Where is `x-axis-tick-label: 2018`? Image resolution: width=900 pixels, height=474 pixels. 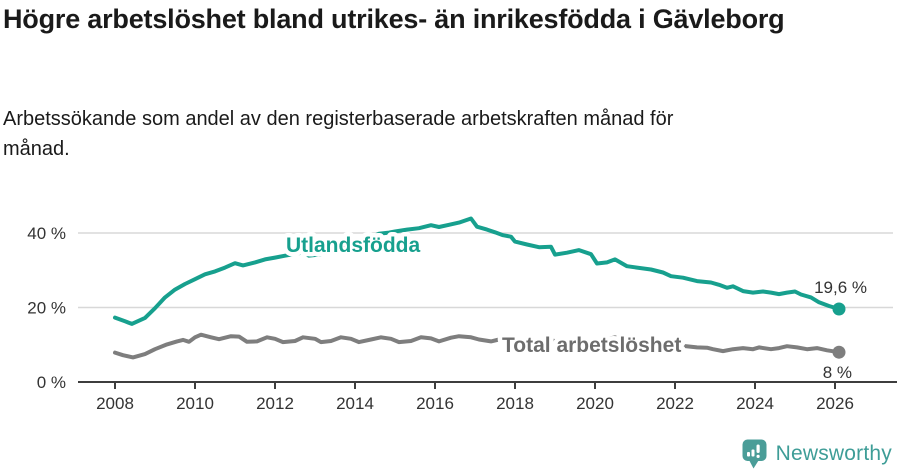 x-axis-tick-label: 2018 is located at coordinates (515, 403).